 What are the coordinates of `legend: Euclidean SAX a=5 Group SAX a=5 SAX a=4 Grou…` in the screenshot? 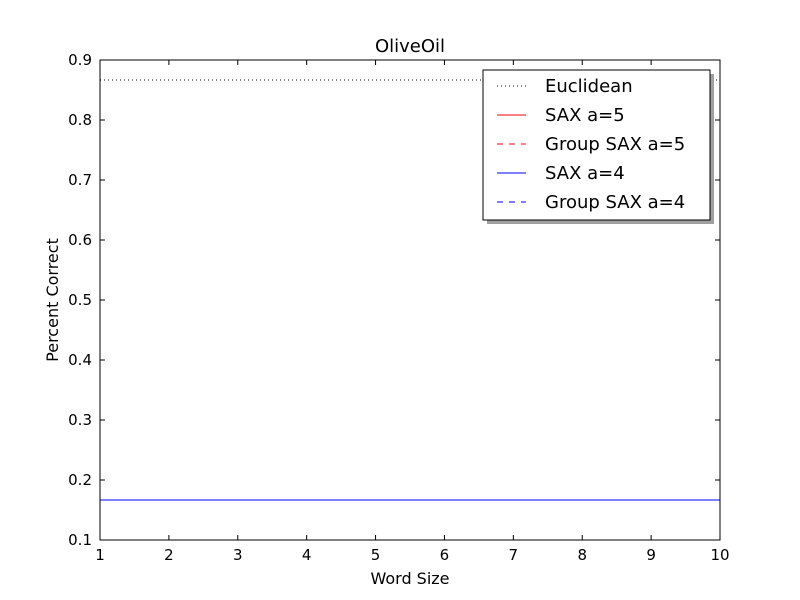 It's located at (598, 146).